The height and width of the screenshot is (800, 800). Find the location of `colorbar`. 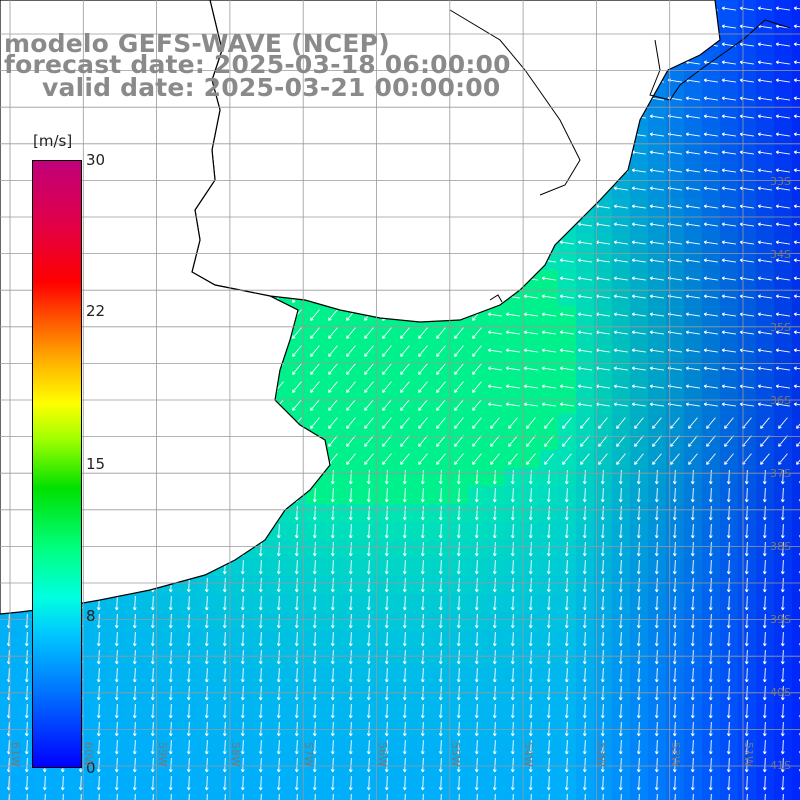

colorbar is located at coordinates (57, 464).